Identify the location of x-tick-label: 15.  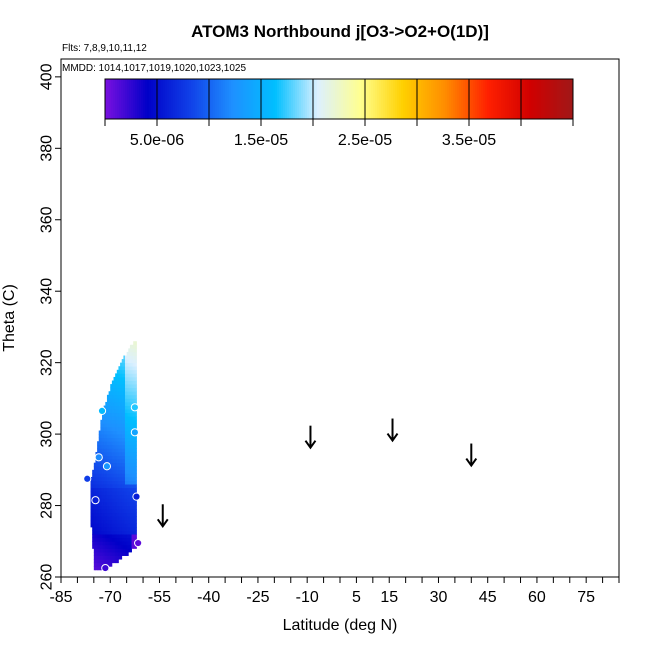
(389, 597).